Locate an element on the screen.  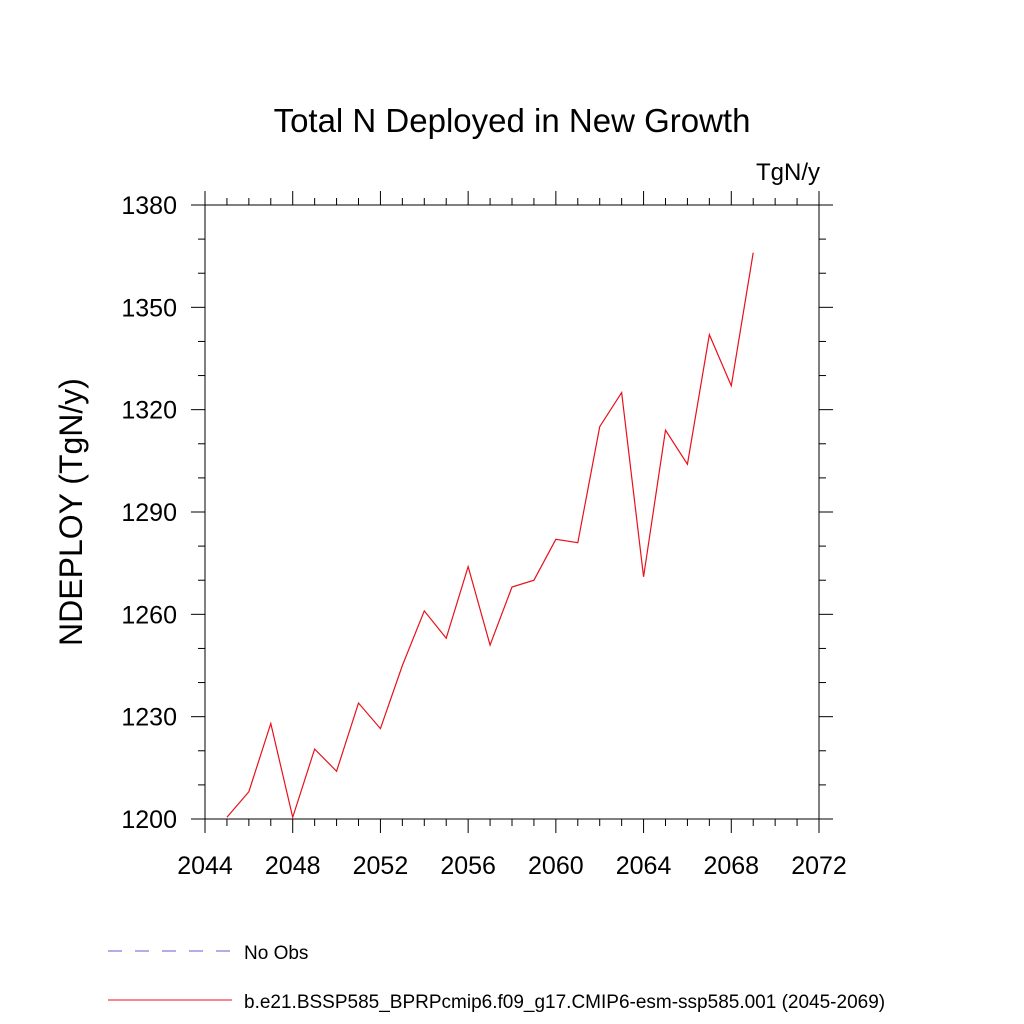
x-tick-label: 2048 is located at coordinates (293, 866).